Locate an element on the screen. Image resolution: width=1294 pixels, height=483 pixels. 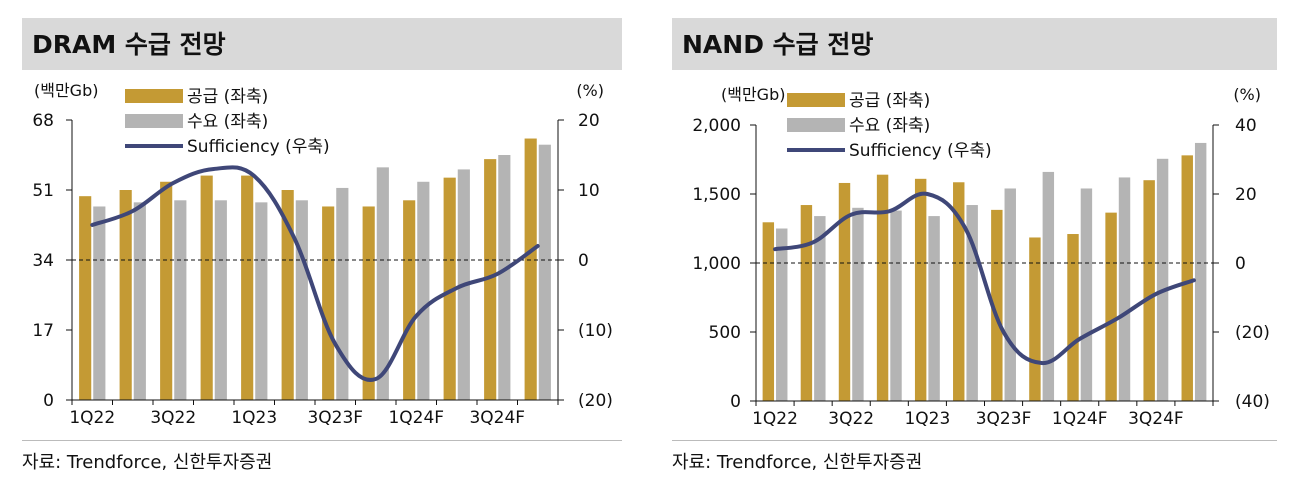
right-tick-label: 10 is located at coordinates (589, 191).